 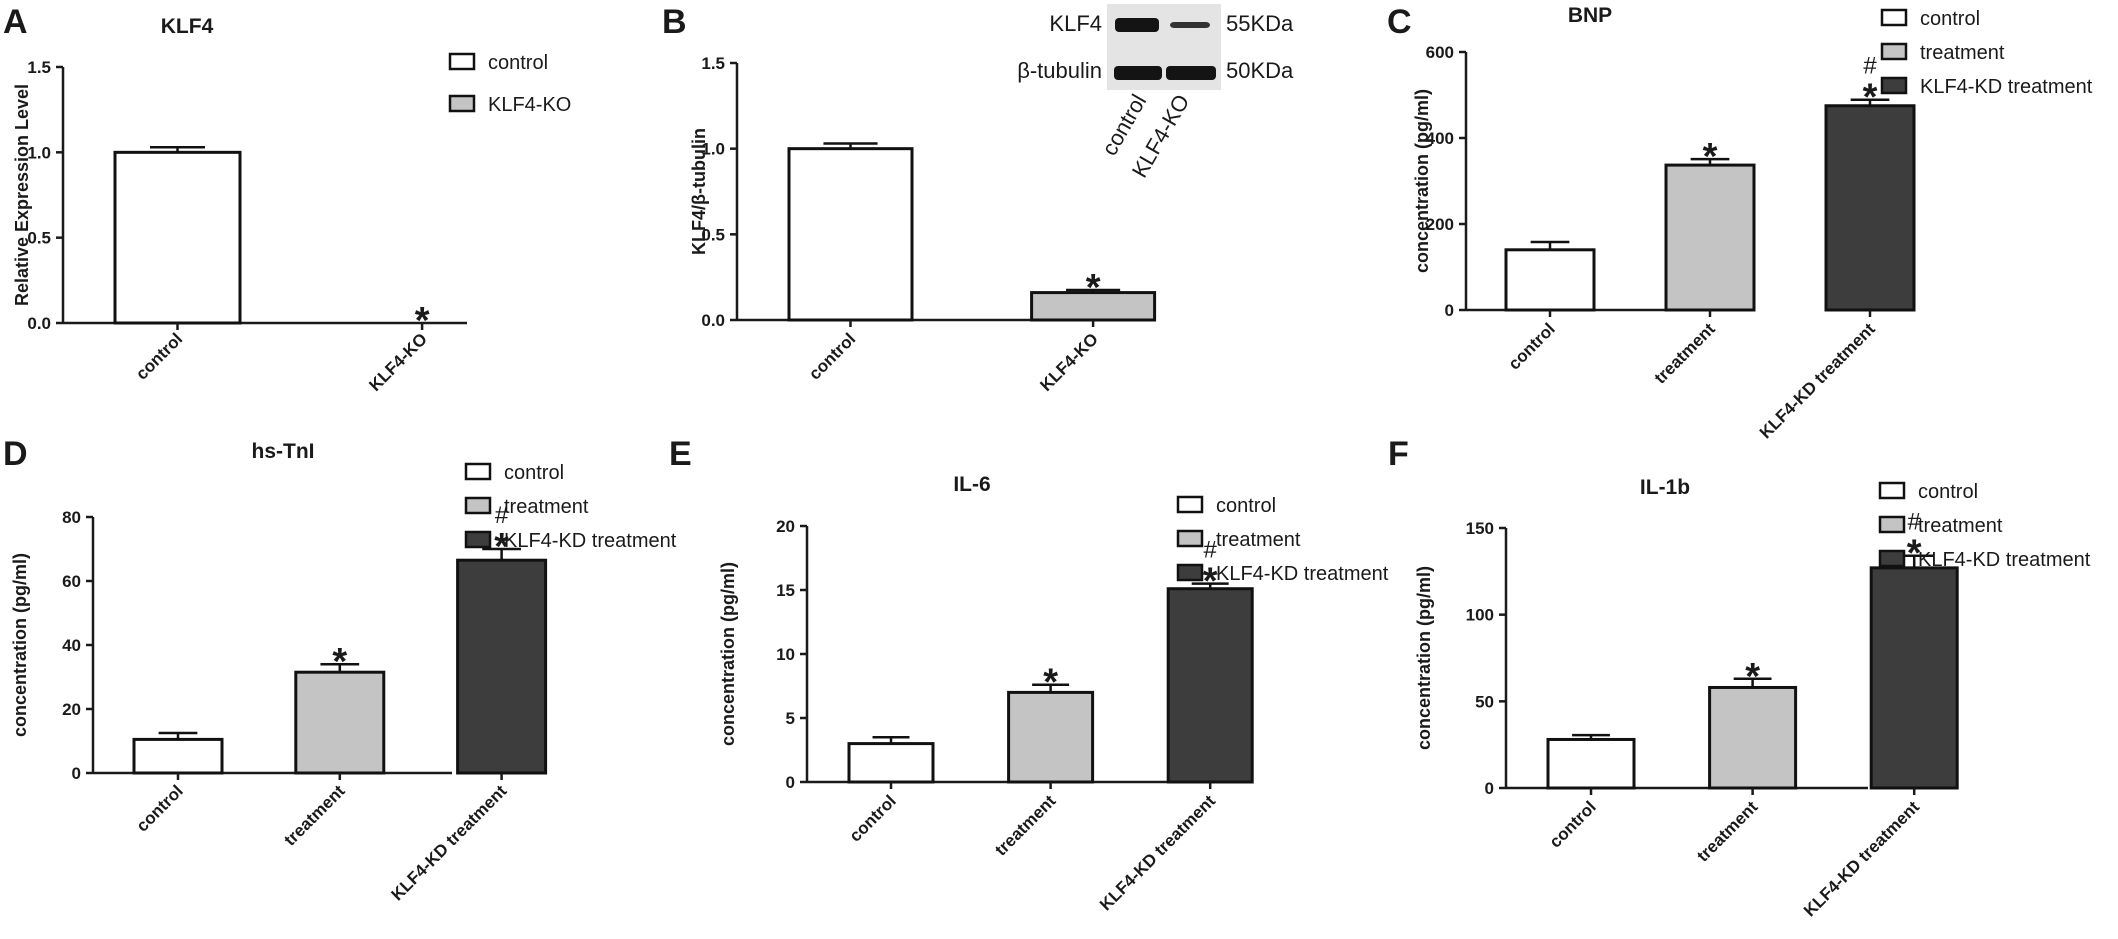 What do you see at coordinates (71, 645) in the screenshot?
I see `y-tick-label: 40` at bounding box center [71, 645].